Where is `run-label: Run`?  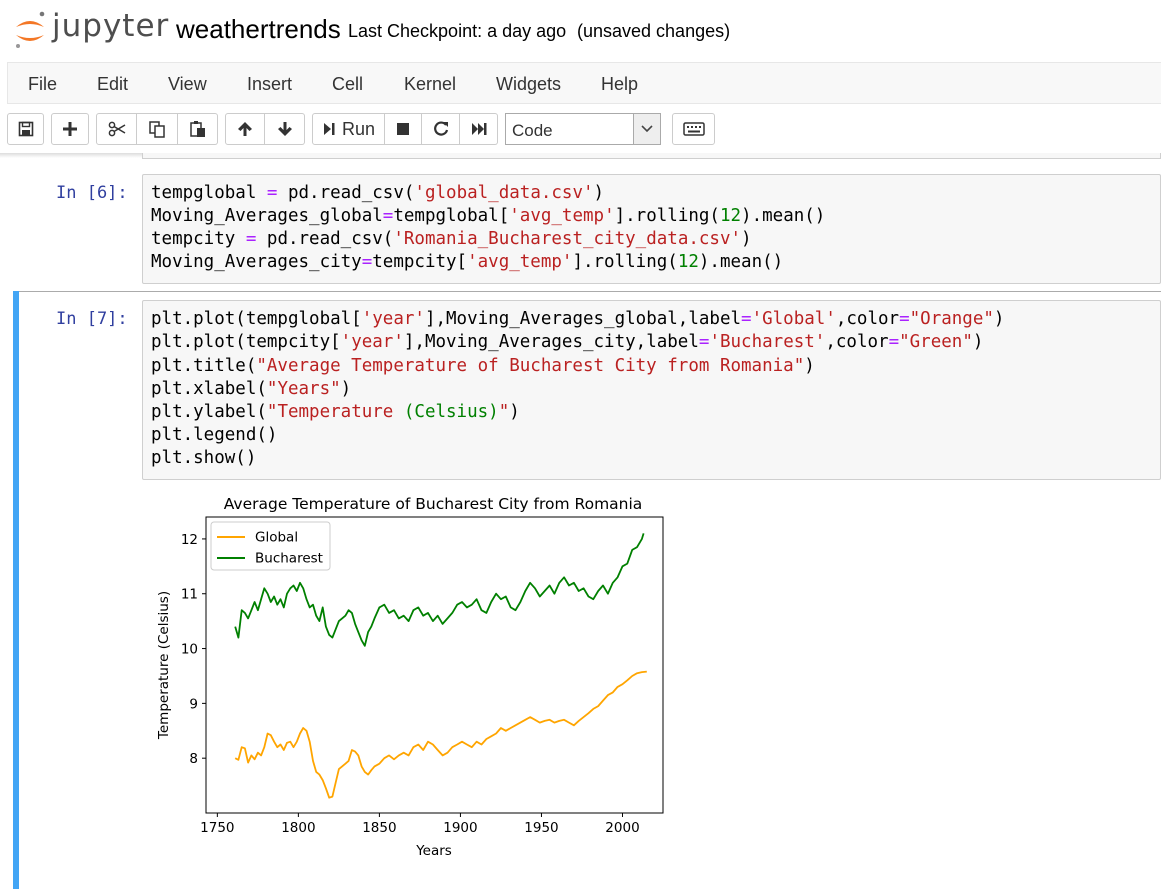 run-label: Run is located at coordinates (358, 128).